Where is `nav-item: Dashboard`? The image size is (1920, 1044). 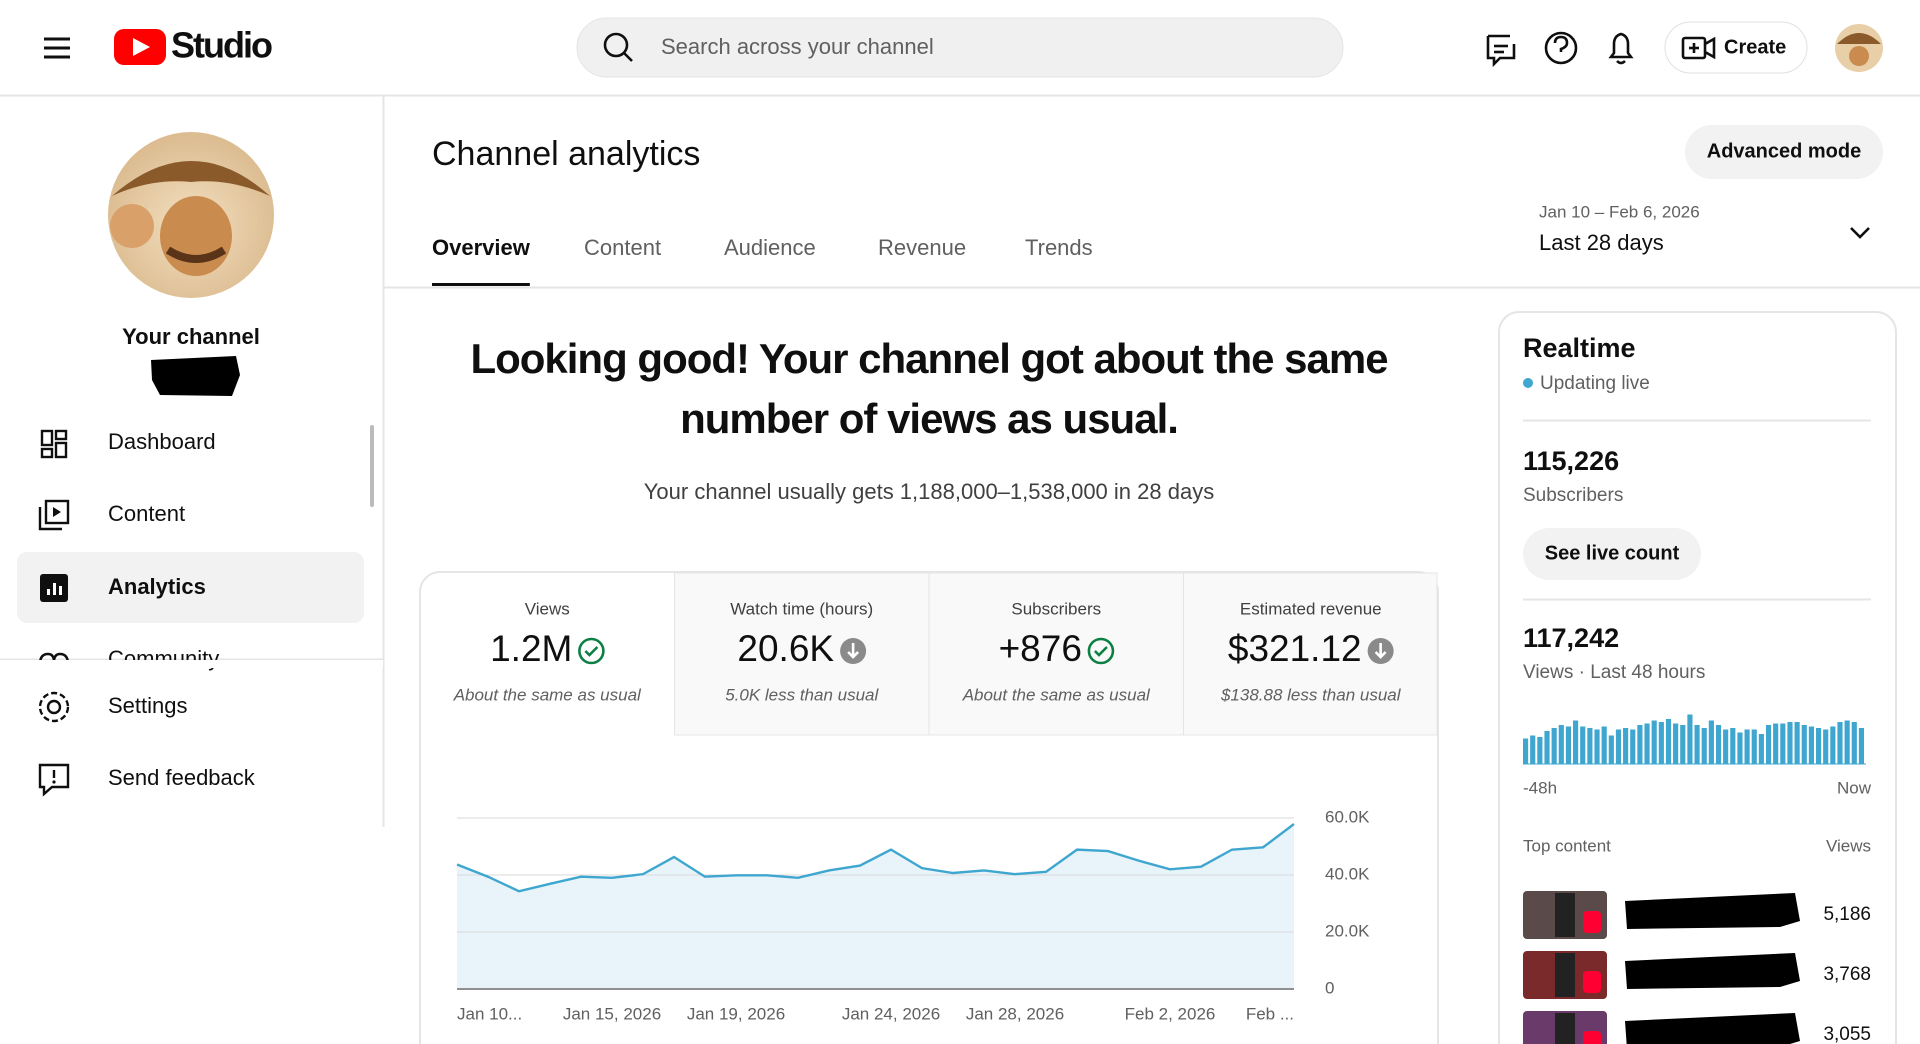
nav-item: Dashboard is located at coordinates (128, 444).